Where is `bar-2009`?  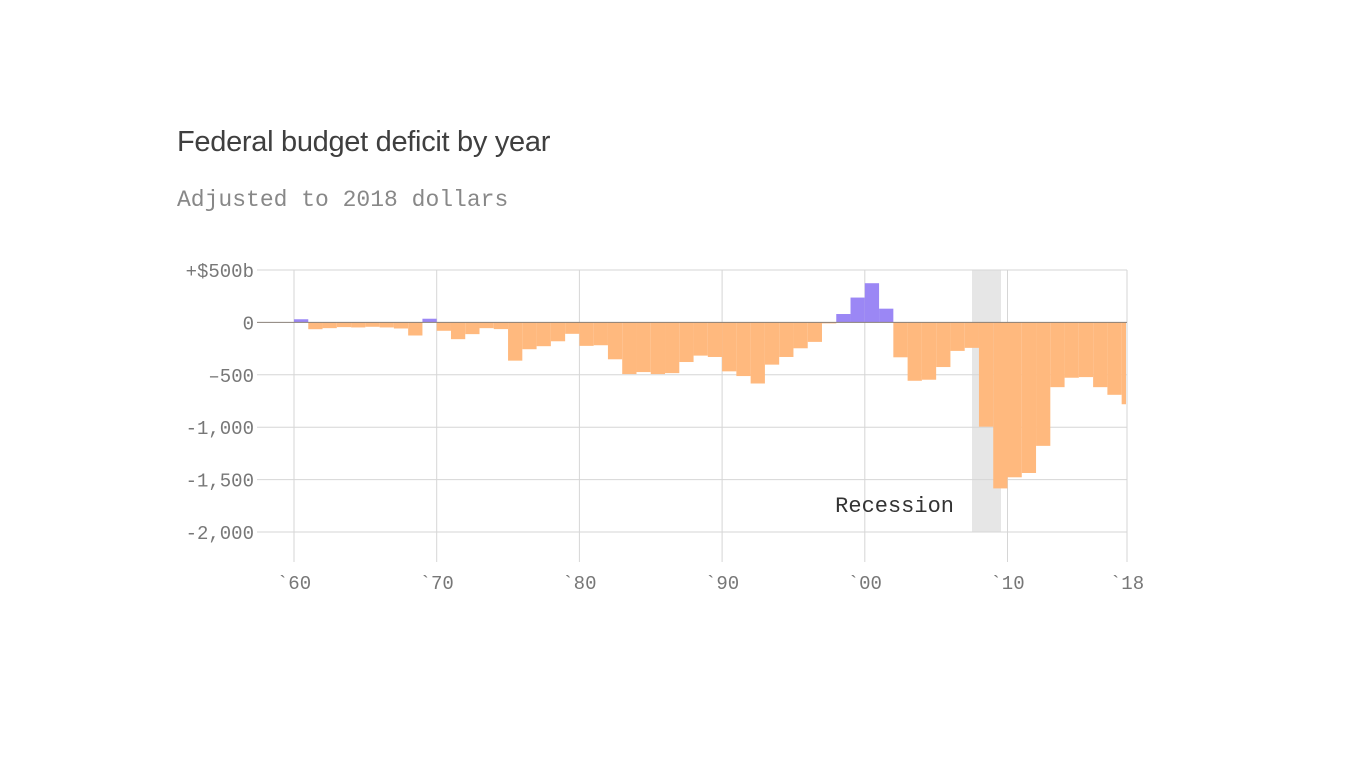
bar-2009 is located at coordinates (1000, 405).